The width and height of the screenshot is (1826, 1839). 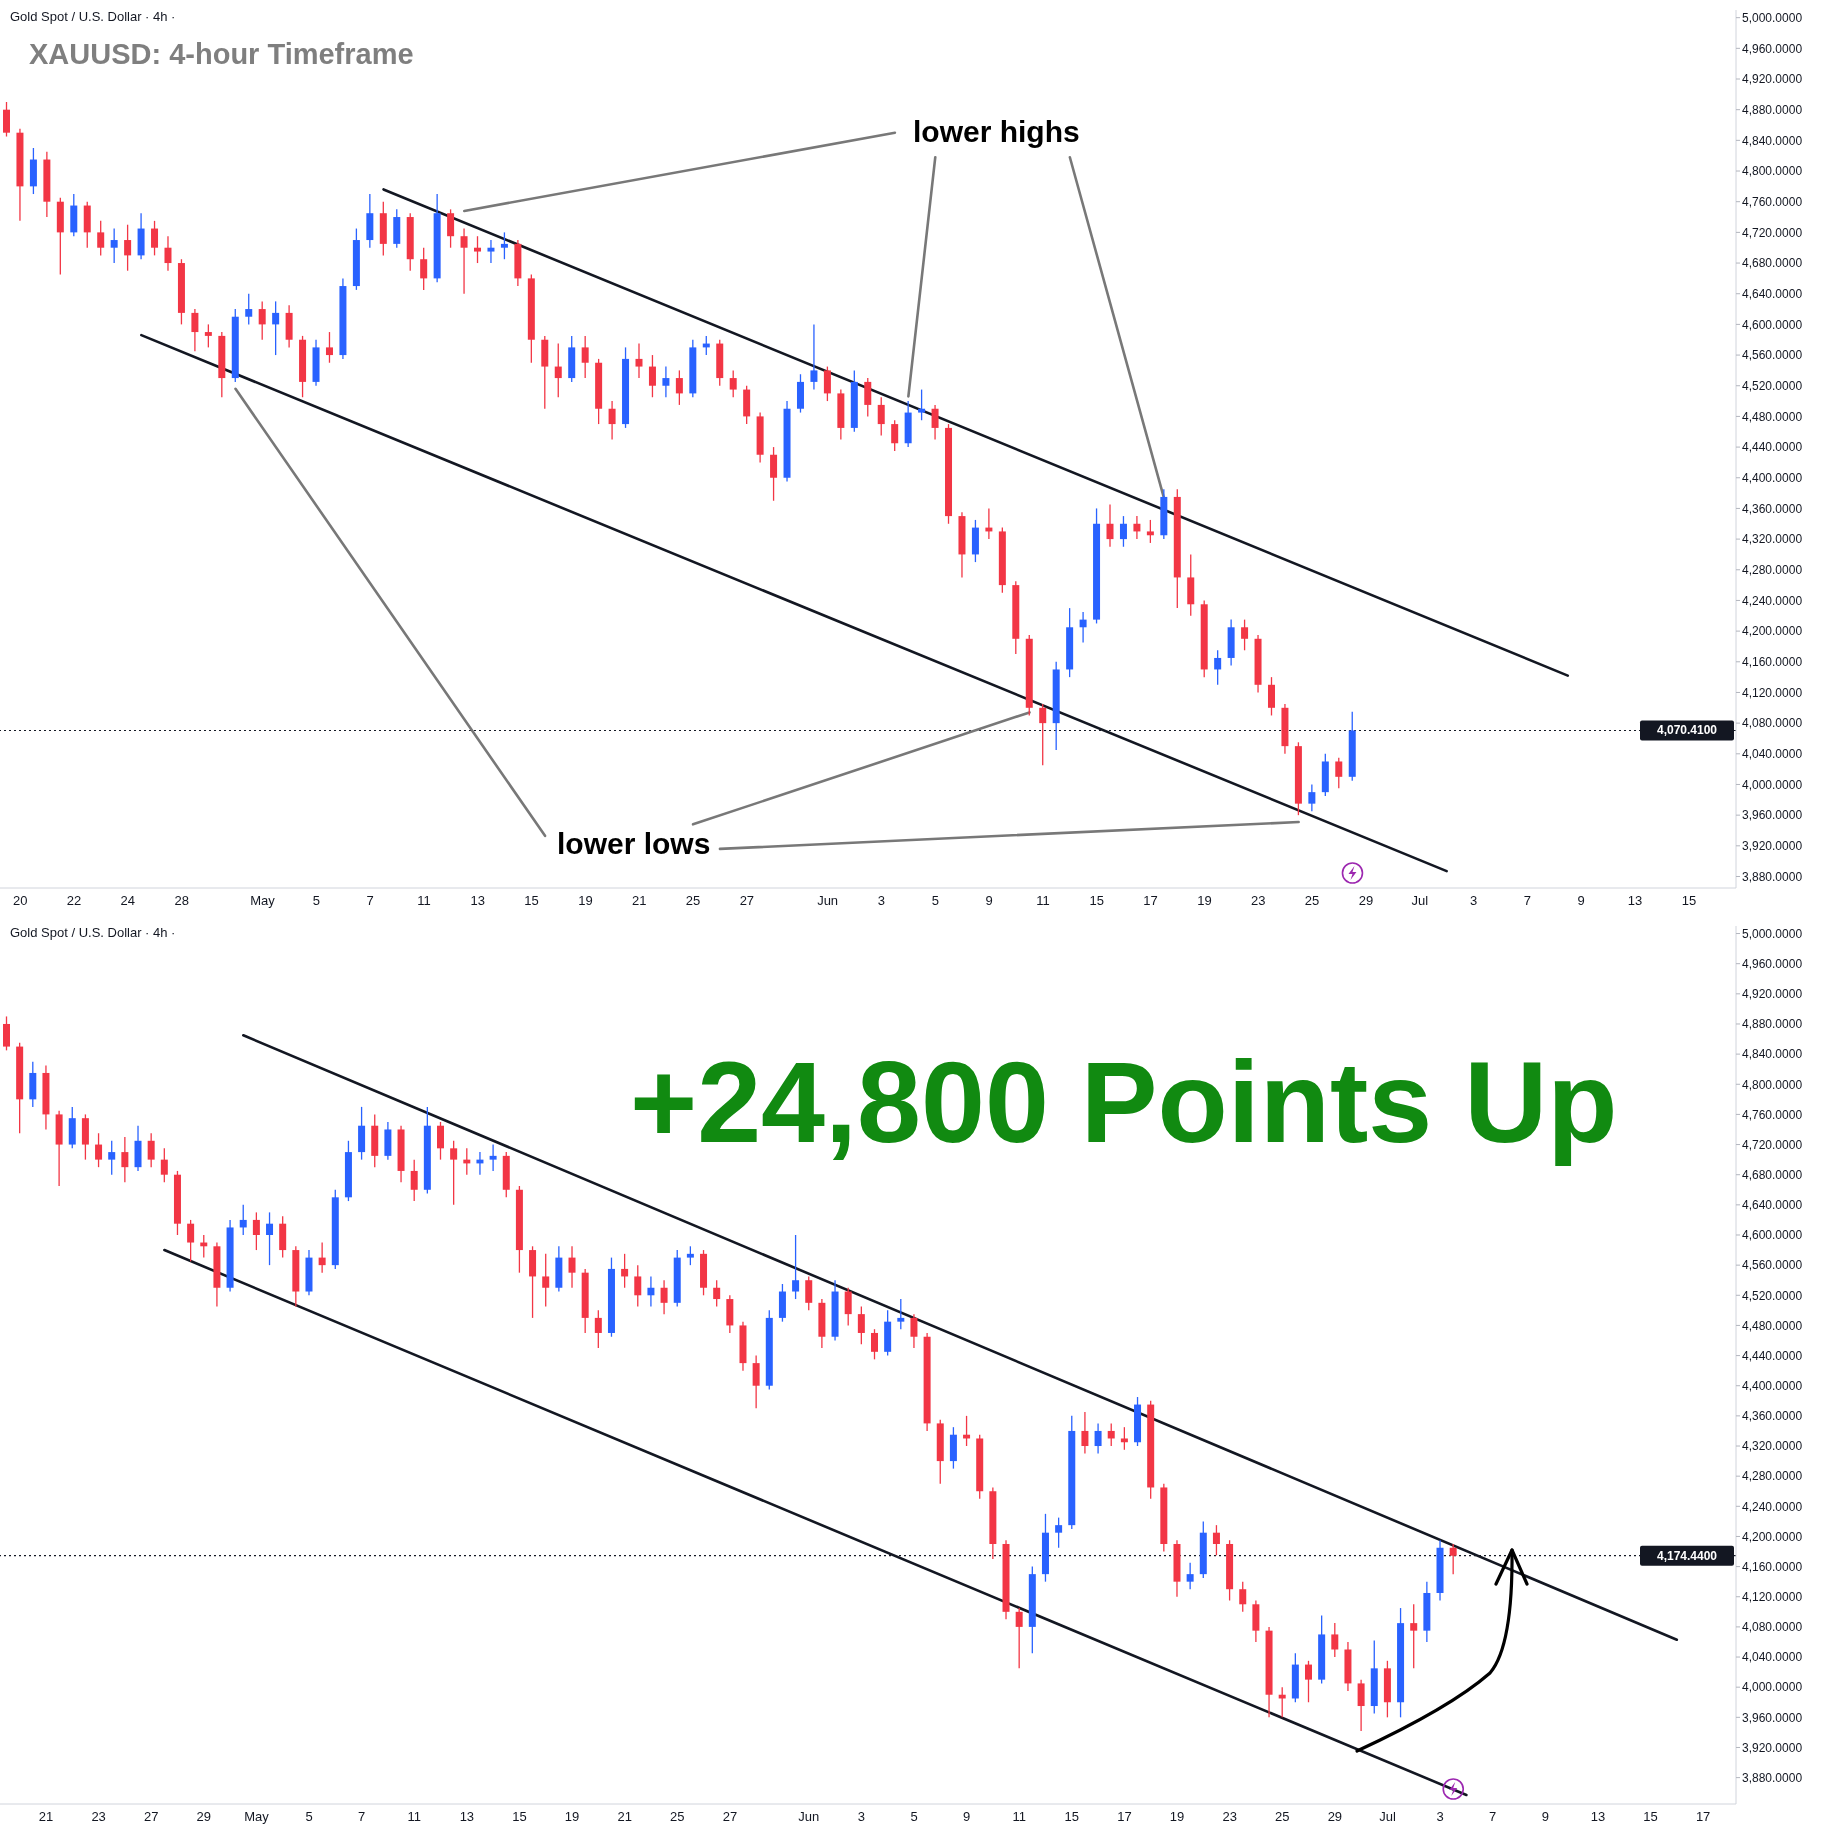 I want to click on y-tick-label: 4,480.0000, so click(x=1772, y=1325).